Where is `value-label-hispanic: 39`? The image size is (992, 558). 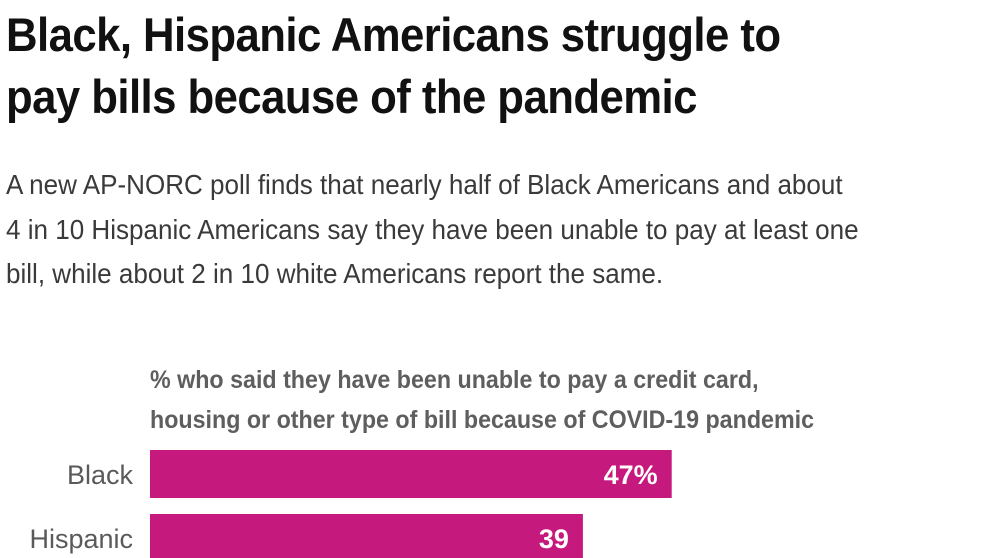
value-label-hispanic: 39 is located at coordinates (554, 539).